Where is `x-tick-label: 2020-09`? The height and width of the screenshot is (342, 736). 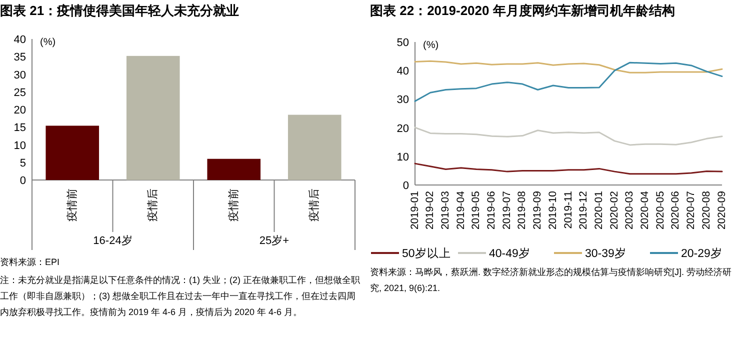 x-tick-label: 2020-09 is located at coordinates (722, 210).